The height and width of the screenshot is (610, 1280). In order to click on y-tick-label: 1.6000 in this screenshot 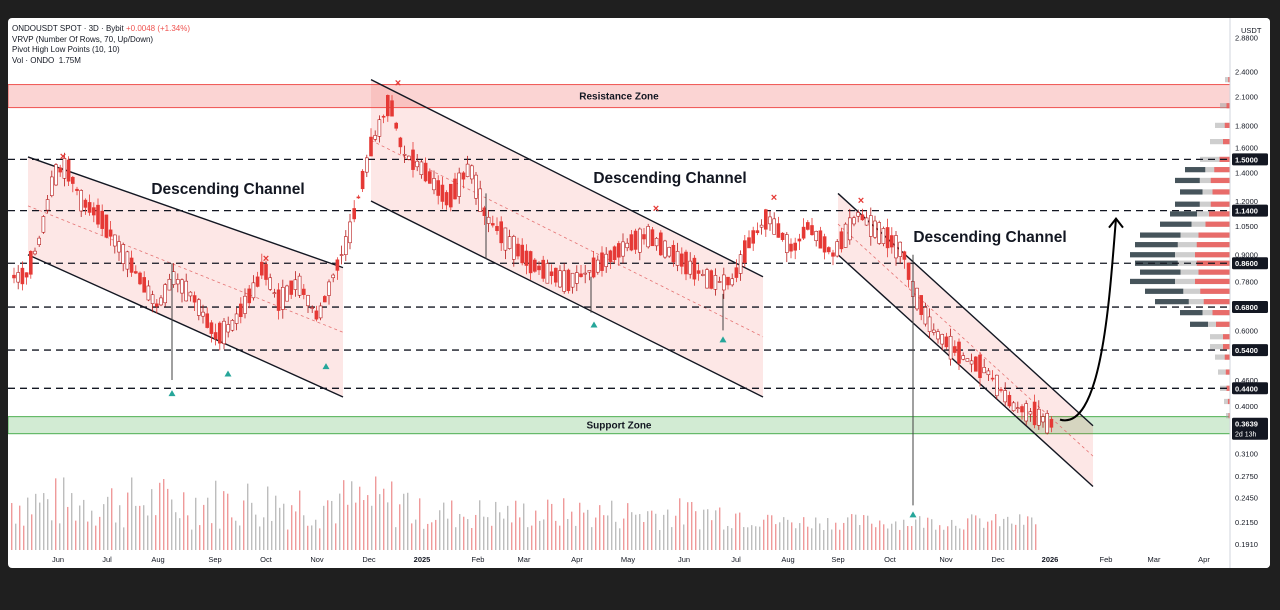, I will do `click(1246, 147)`.